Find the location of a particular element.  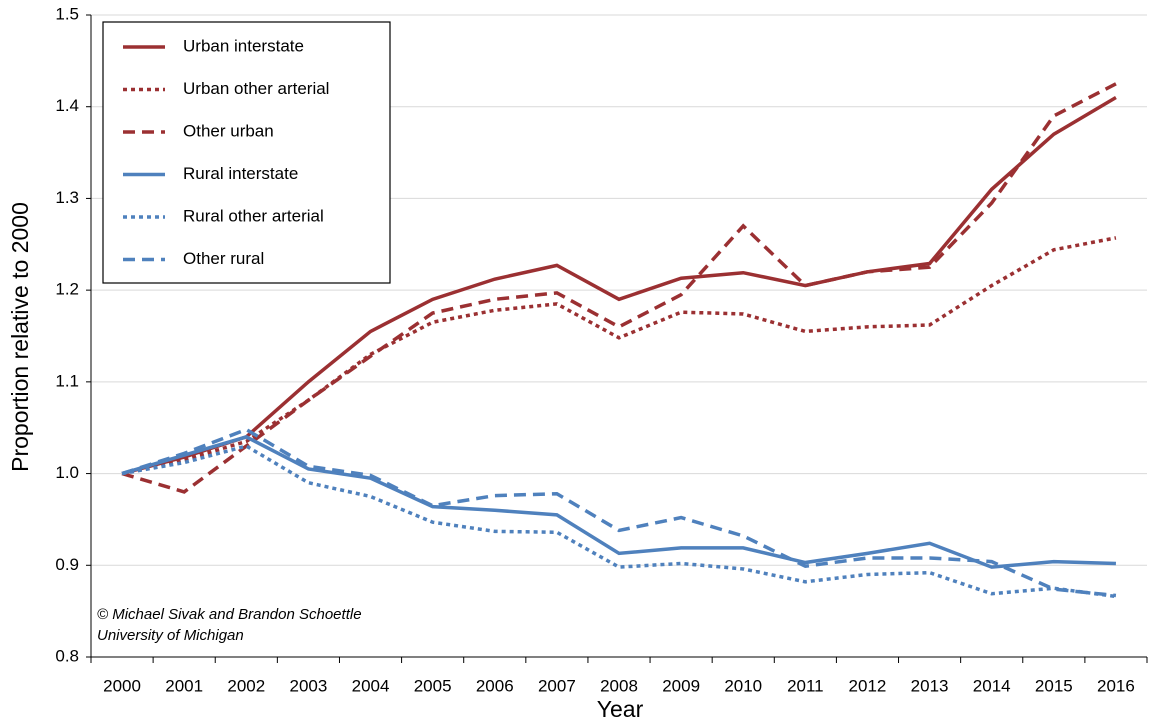

legend-label: Urban other arterial is located at coordinates (256, 88).